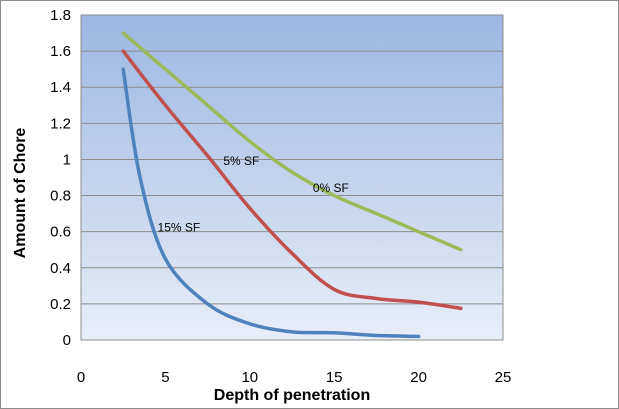 Image resolution: width=619 pixels, height=409 pixels. I want to click on y-tick-label: 0.2, so click(60, 304).